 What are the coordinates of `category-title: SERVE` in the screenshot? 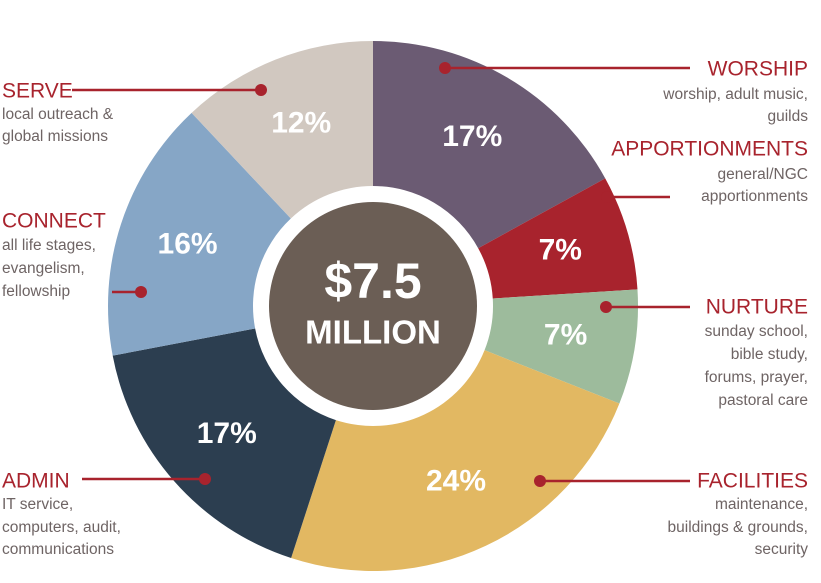 It's located at (37, 91).